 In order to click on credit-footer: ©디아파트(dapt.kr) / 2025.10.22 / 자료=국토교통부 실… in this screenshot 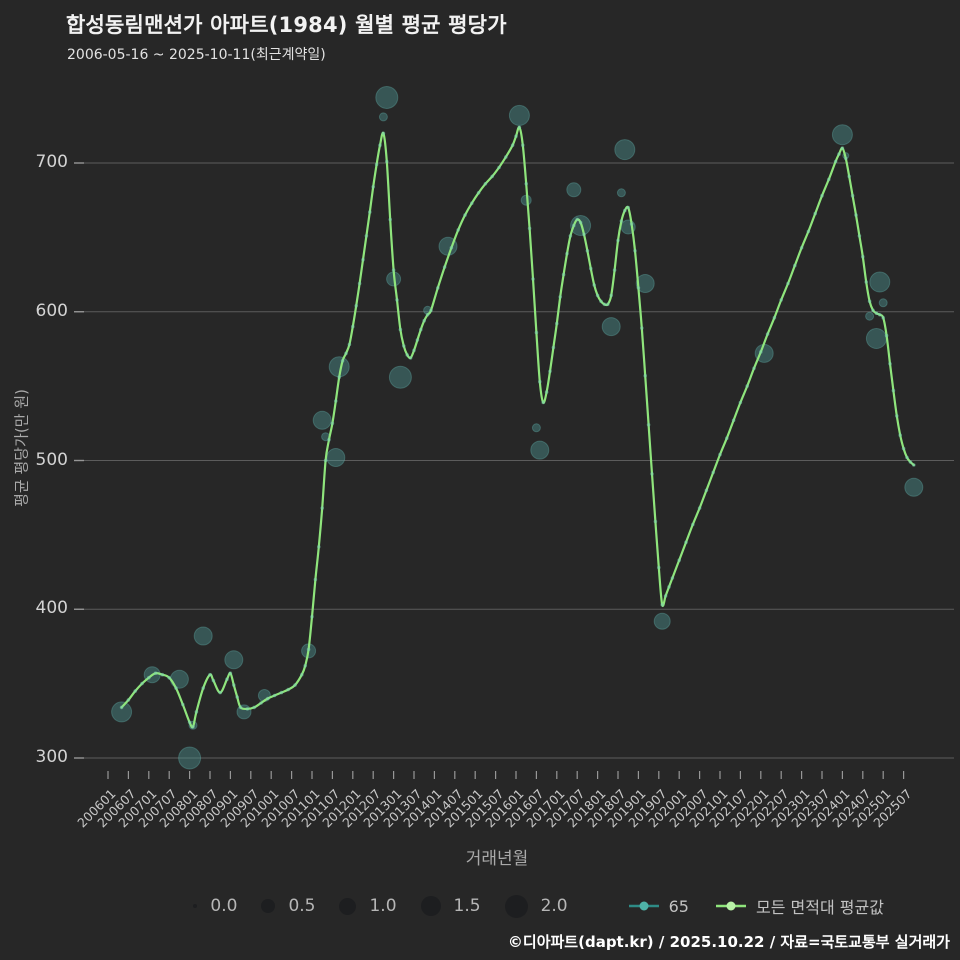, I will do `click(728, 942)`.